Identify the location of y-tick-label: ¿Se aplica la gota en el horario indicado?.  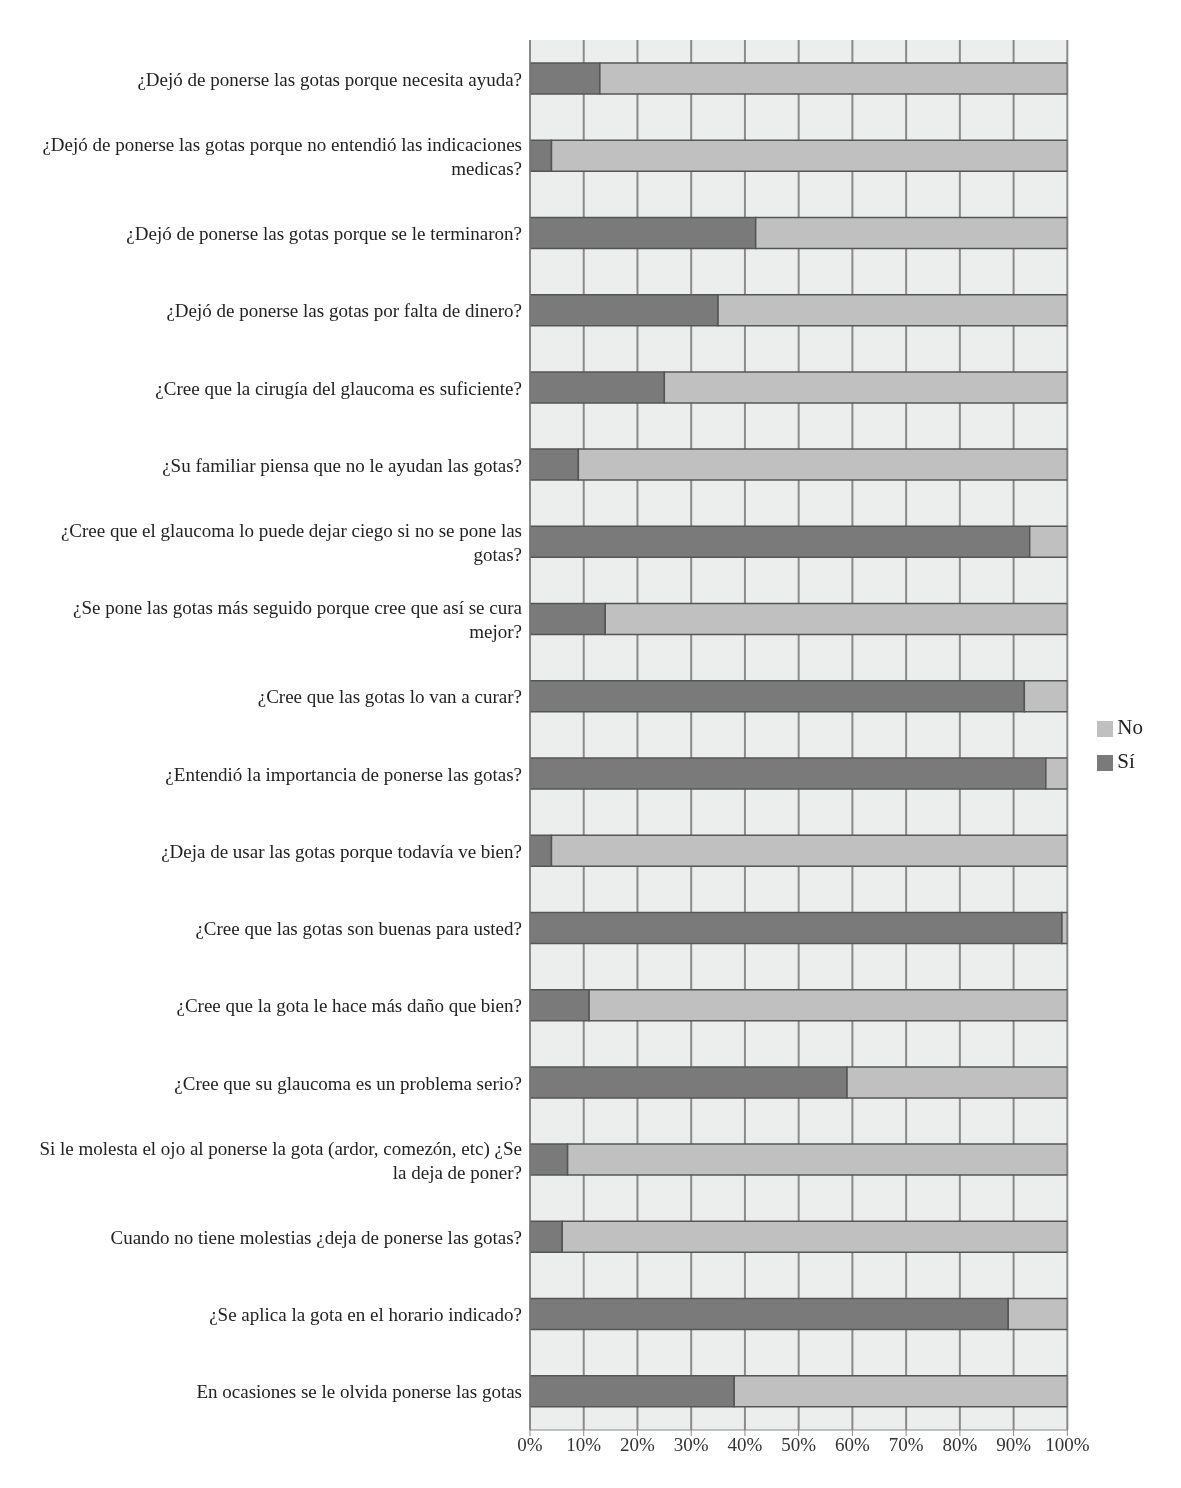
(365, 1314).